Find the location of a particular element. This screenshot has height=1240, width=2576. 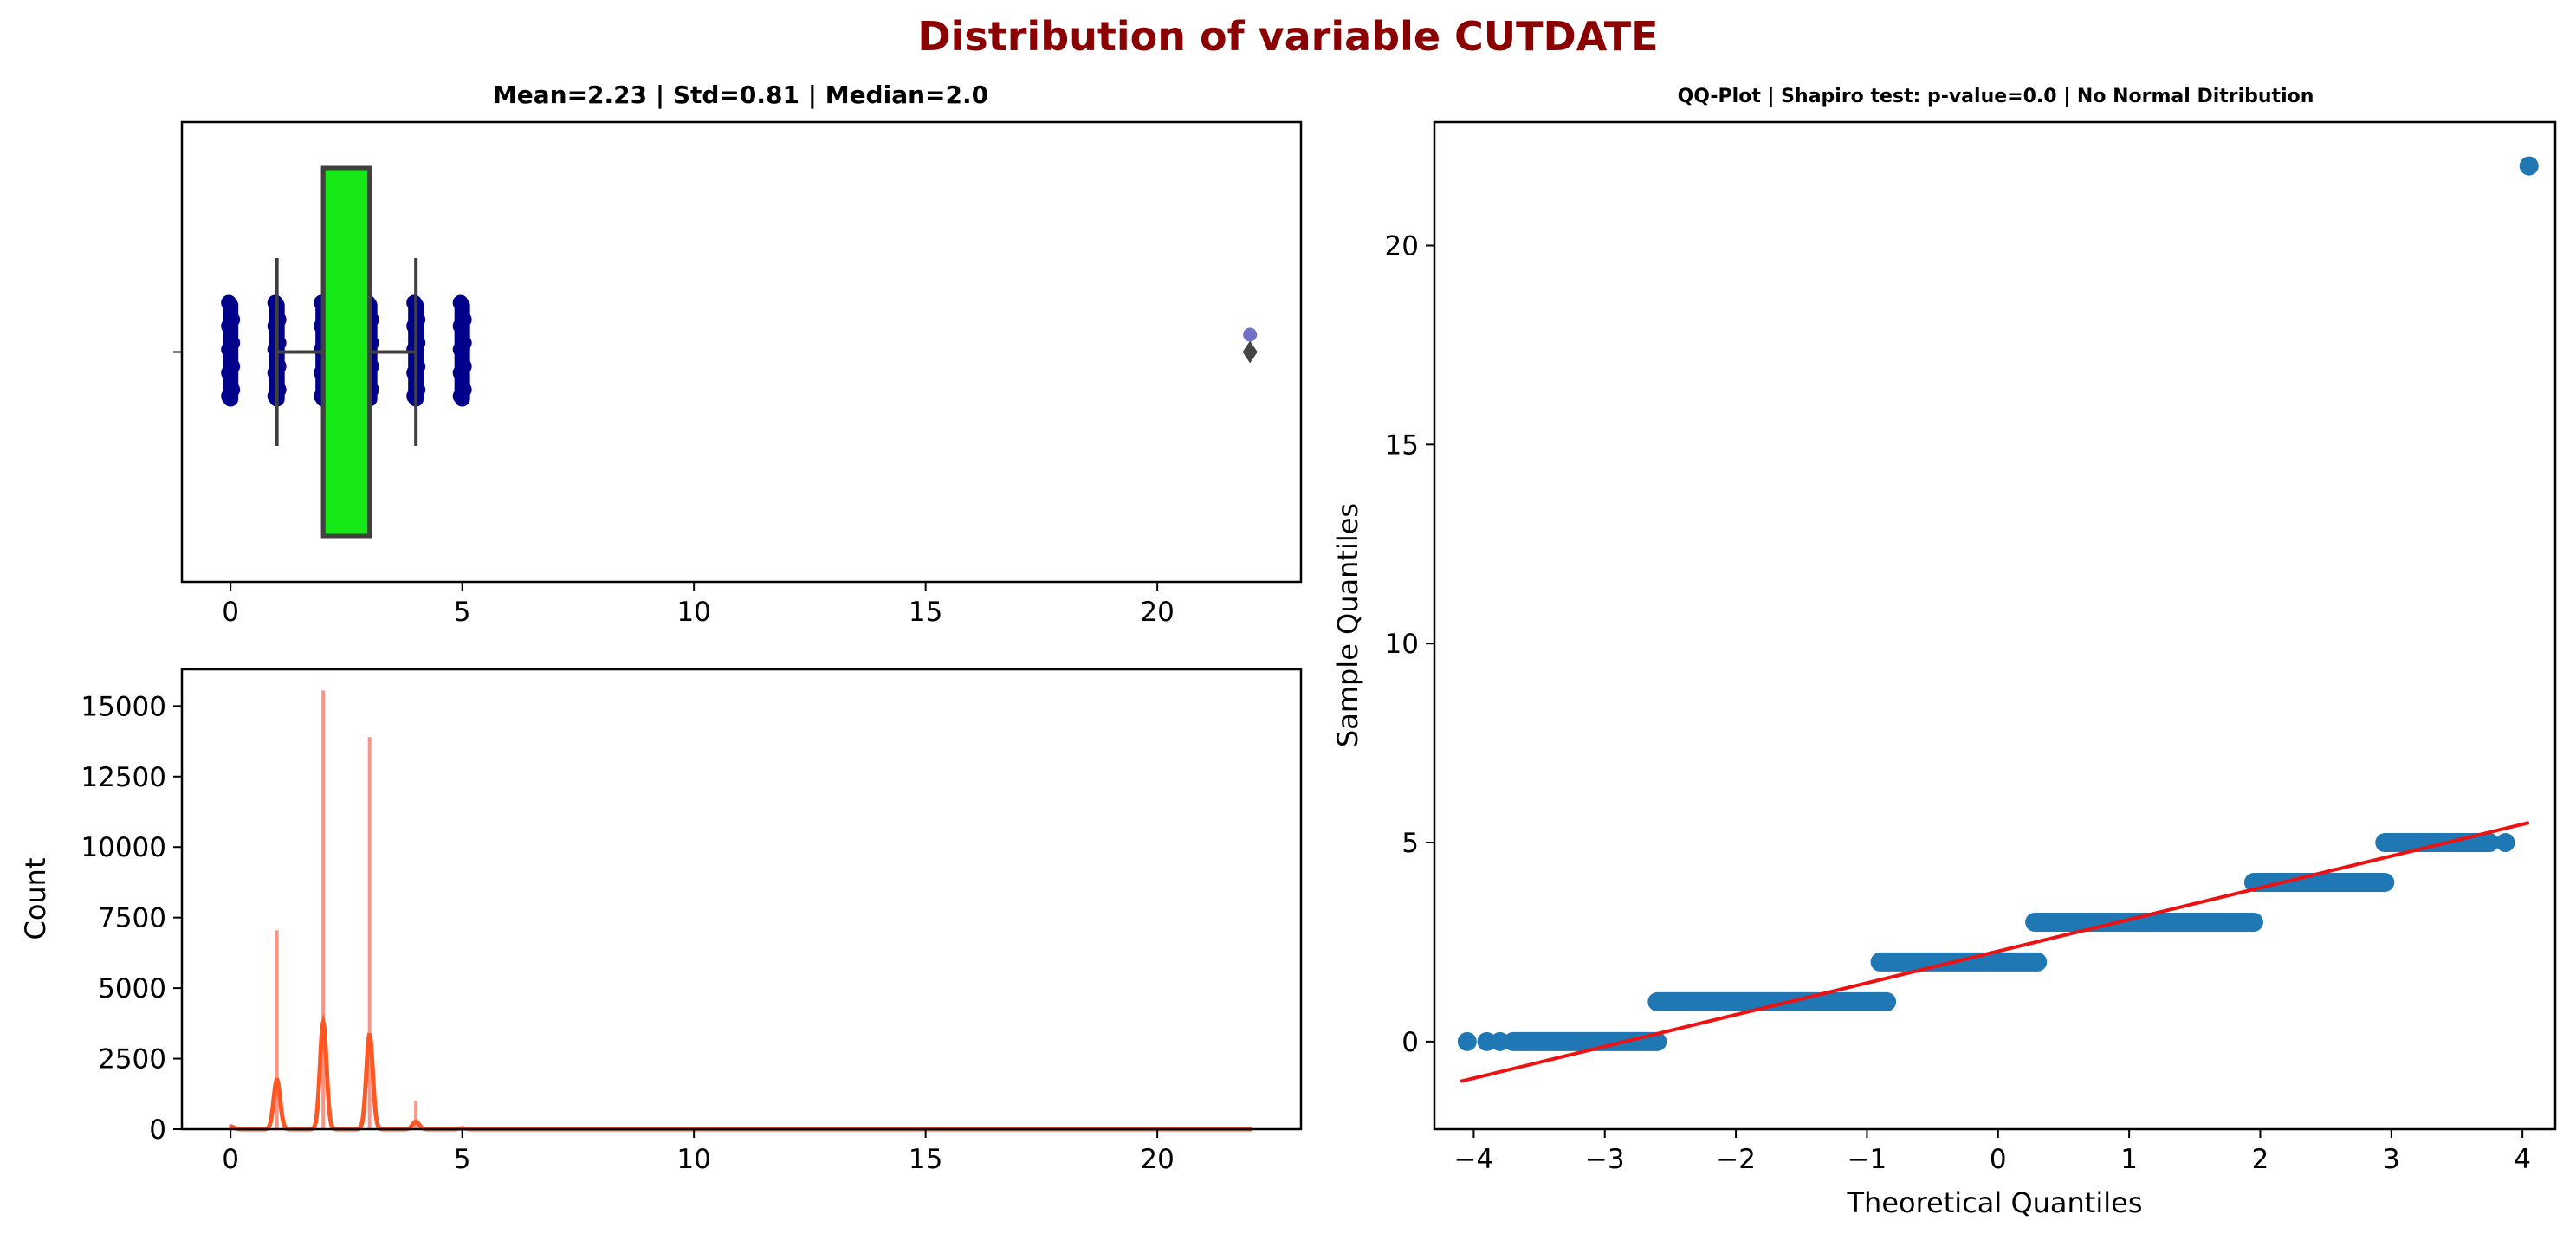

boxplot-strip-points is located at coordinates (739, 350).